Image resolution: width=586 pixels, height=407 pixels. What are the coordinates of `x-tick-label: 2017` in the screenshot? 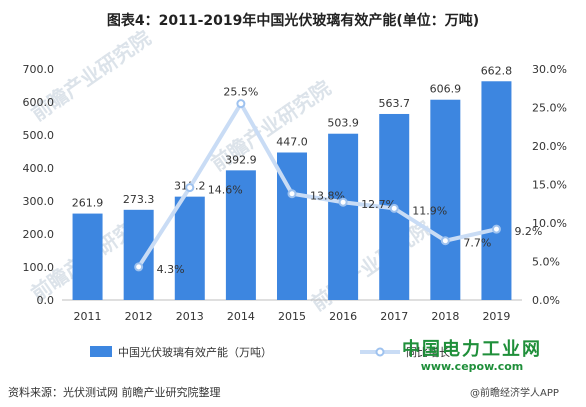 It's located at (394, 316).